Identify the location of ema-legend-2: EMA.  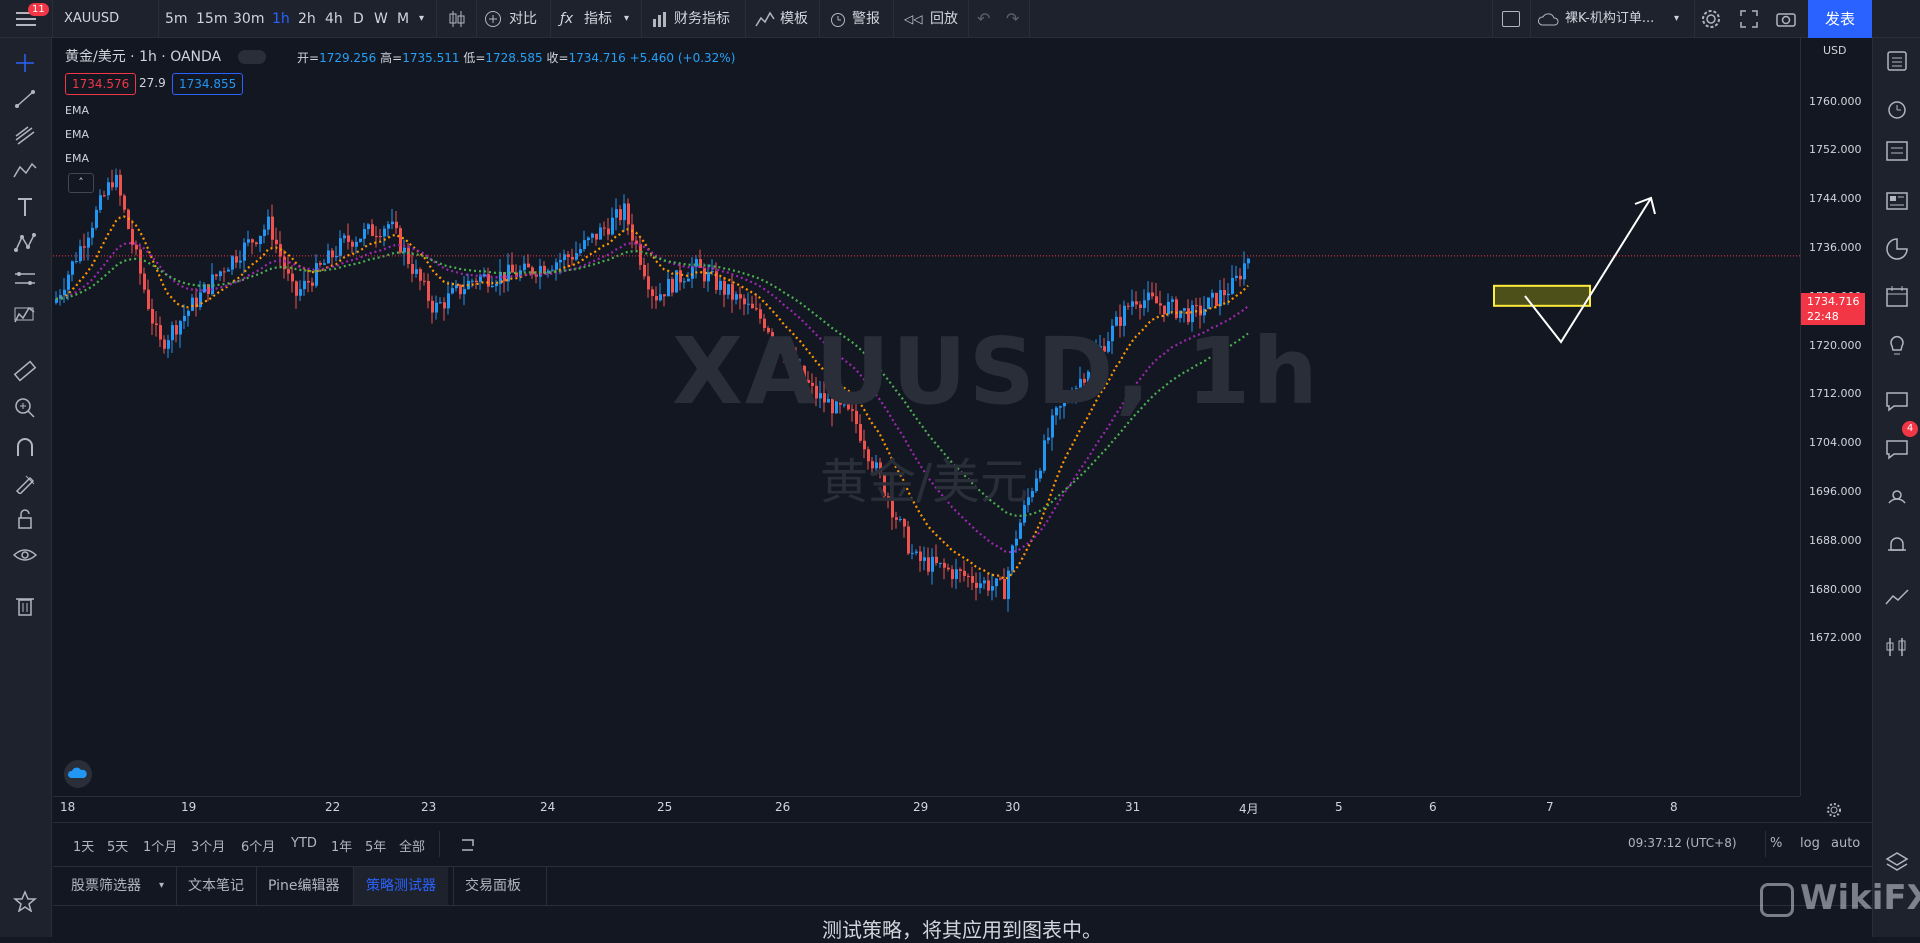
(77, 134).